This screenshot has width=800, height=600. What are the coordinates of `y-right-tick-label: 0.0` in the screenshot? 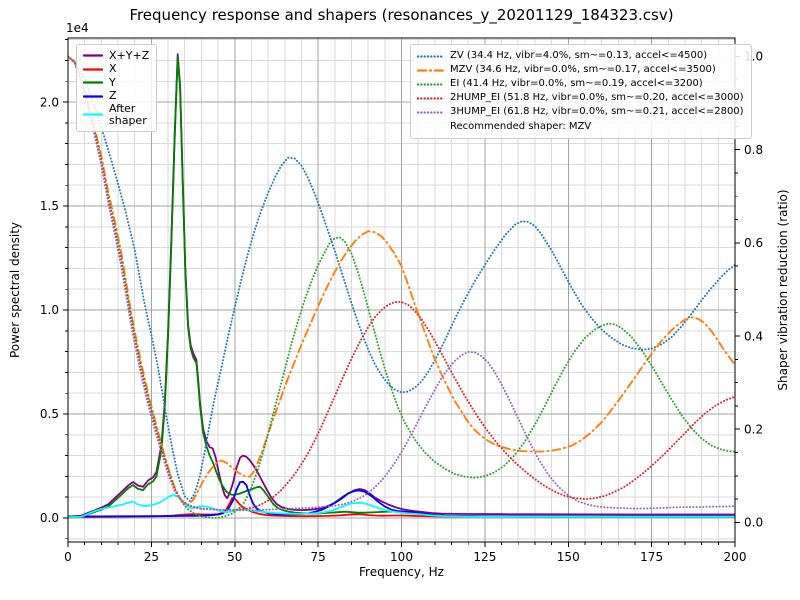 It's located at (753, 523).